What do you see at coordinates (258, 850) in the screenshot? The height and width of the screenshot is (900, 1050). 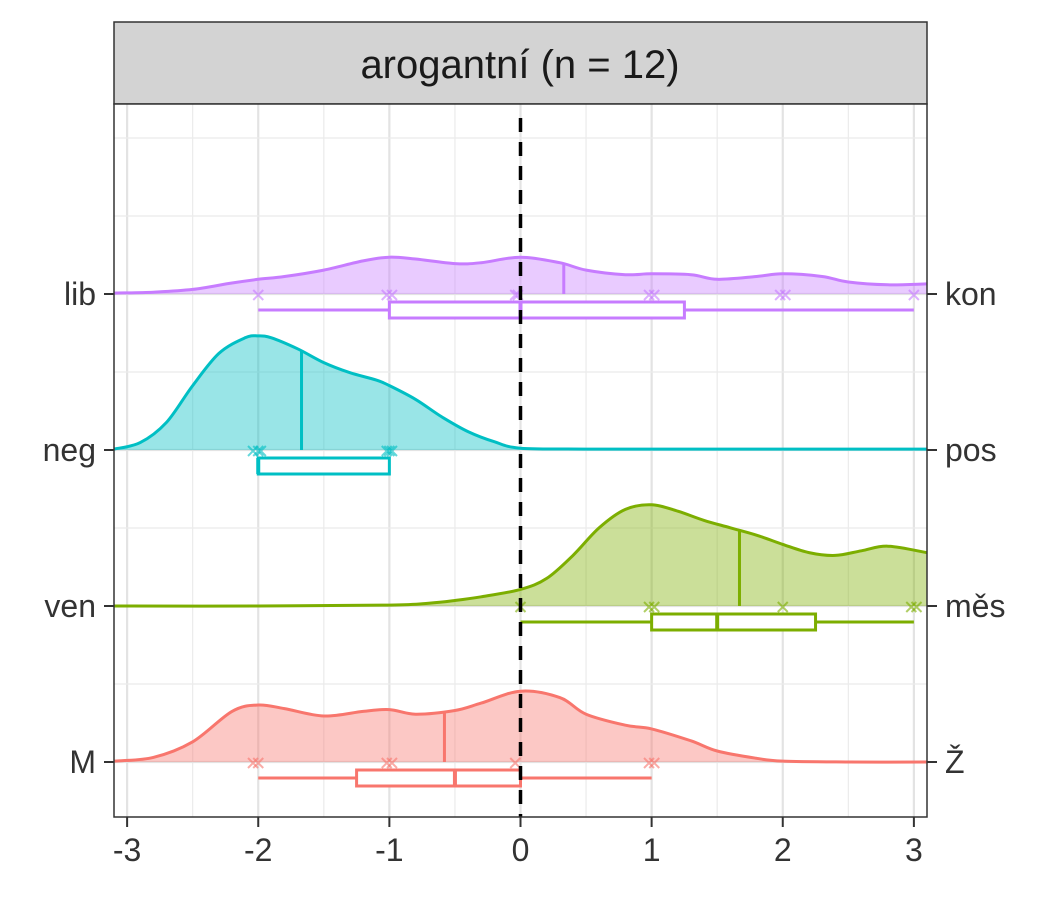 I see `x-tick-label: -2` at bounding box center [258, 850].